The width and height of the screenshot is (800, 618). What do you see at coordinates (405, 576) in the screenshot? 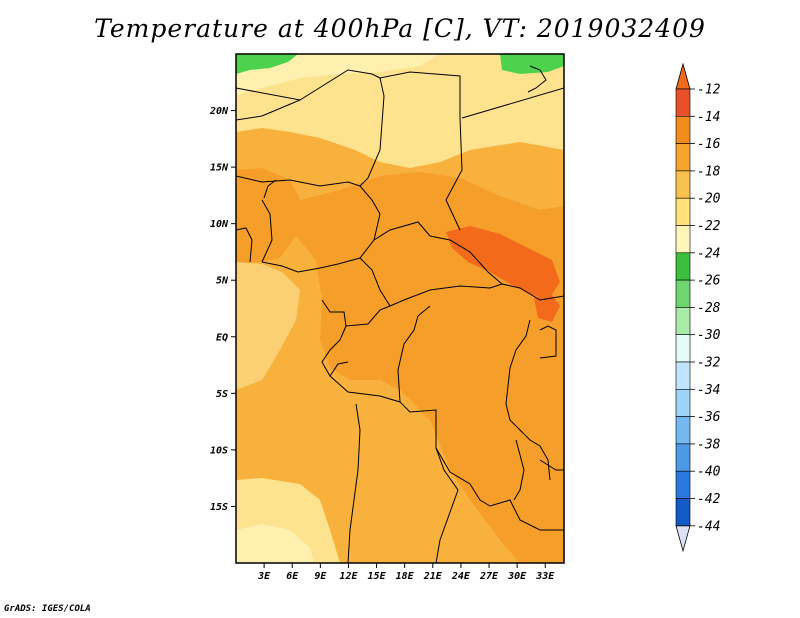
I see `lon-tick-label: 18E` at bounding box center [405, 576].